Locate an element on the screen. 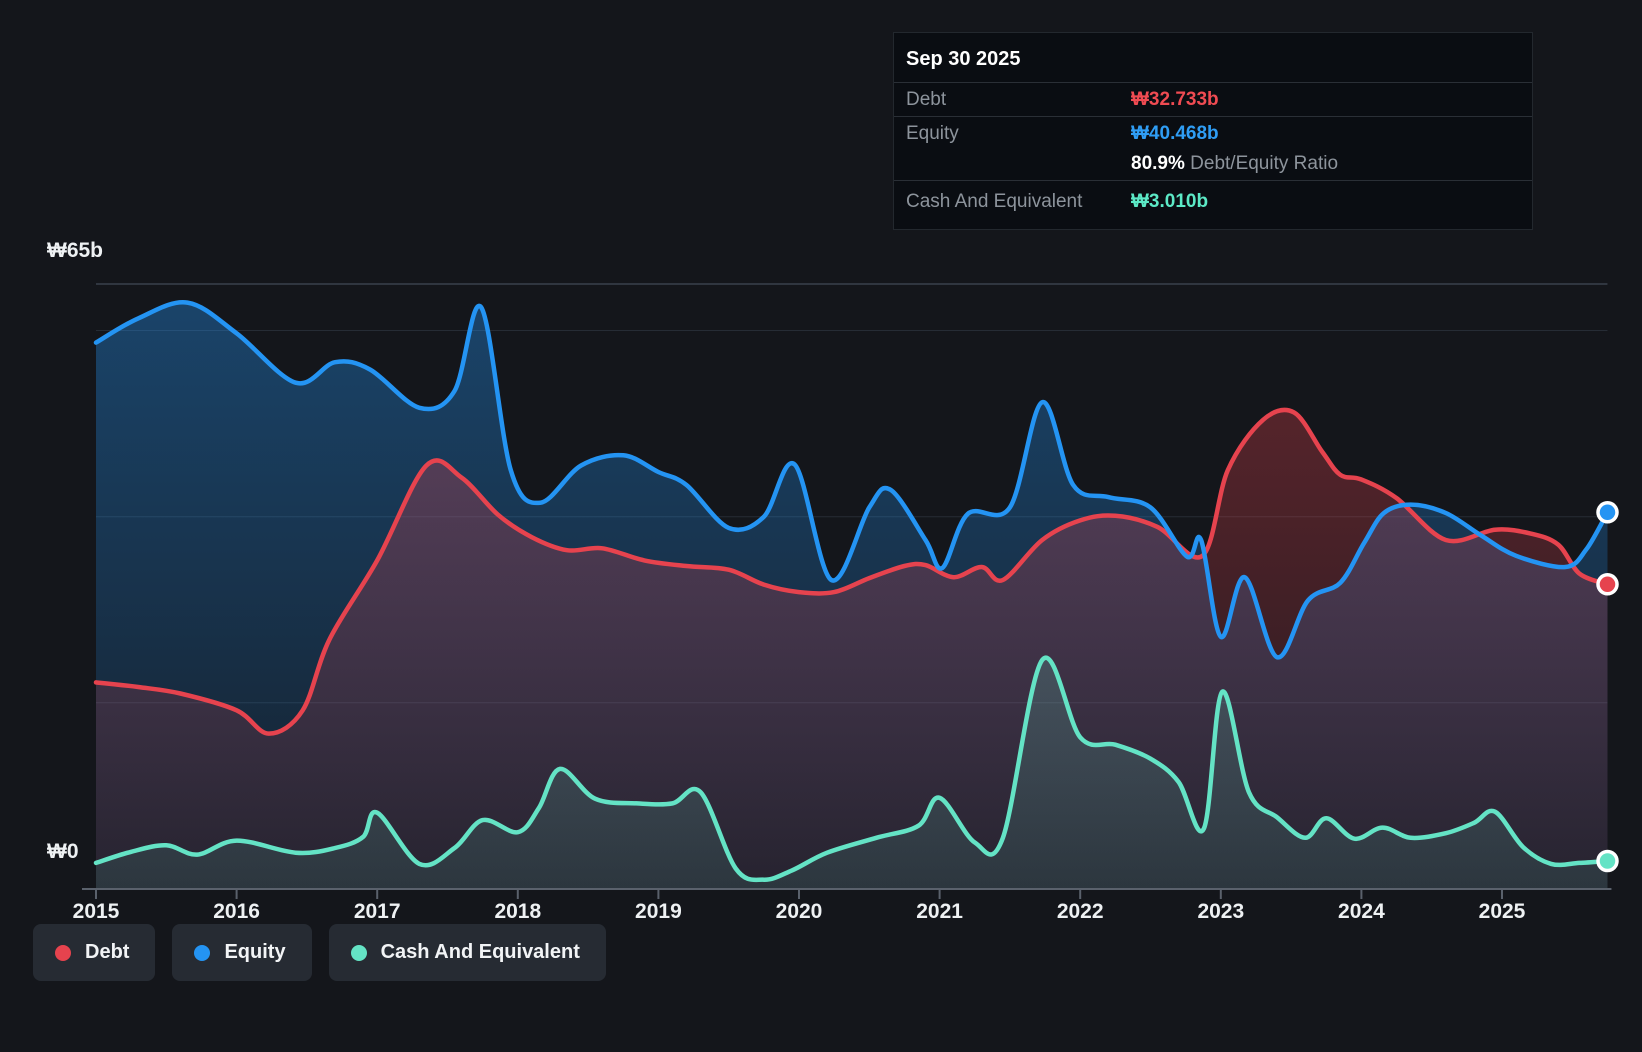 Image resolution: width=1642 pixels, height=1052 pixels. x-tick-label-2022: 2022 is located at coordinates (1080, 911).